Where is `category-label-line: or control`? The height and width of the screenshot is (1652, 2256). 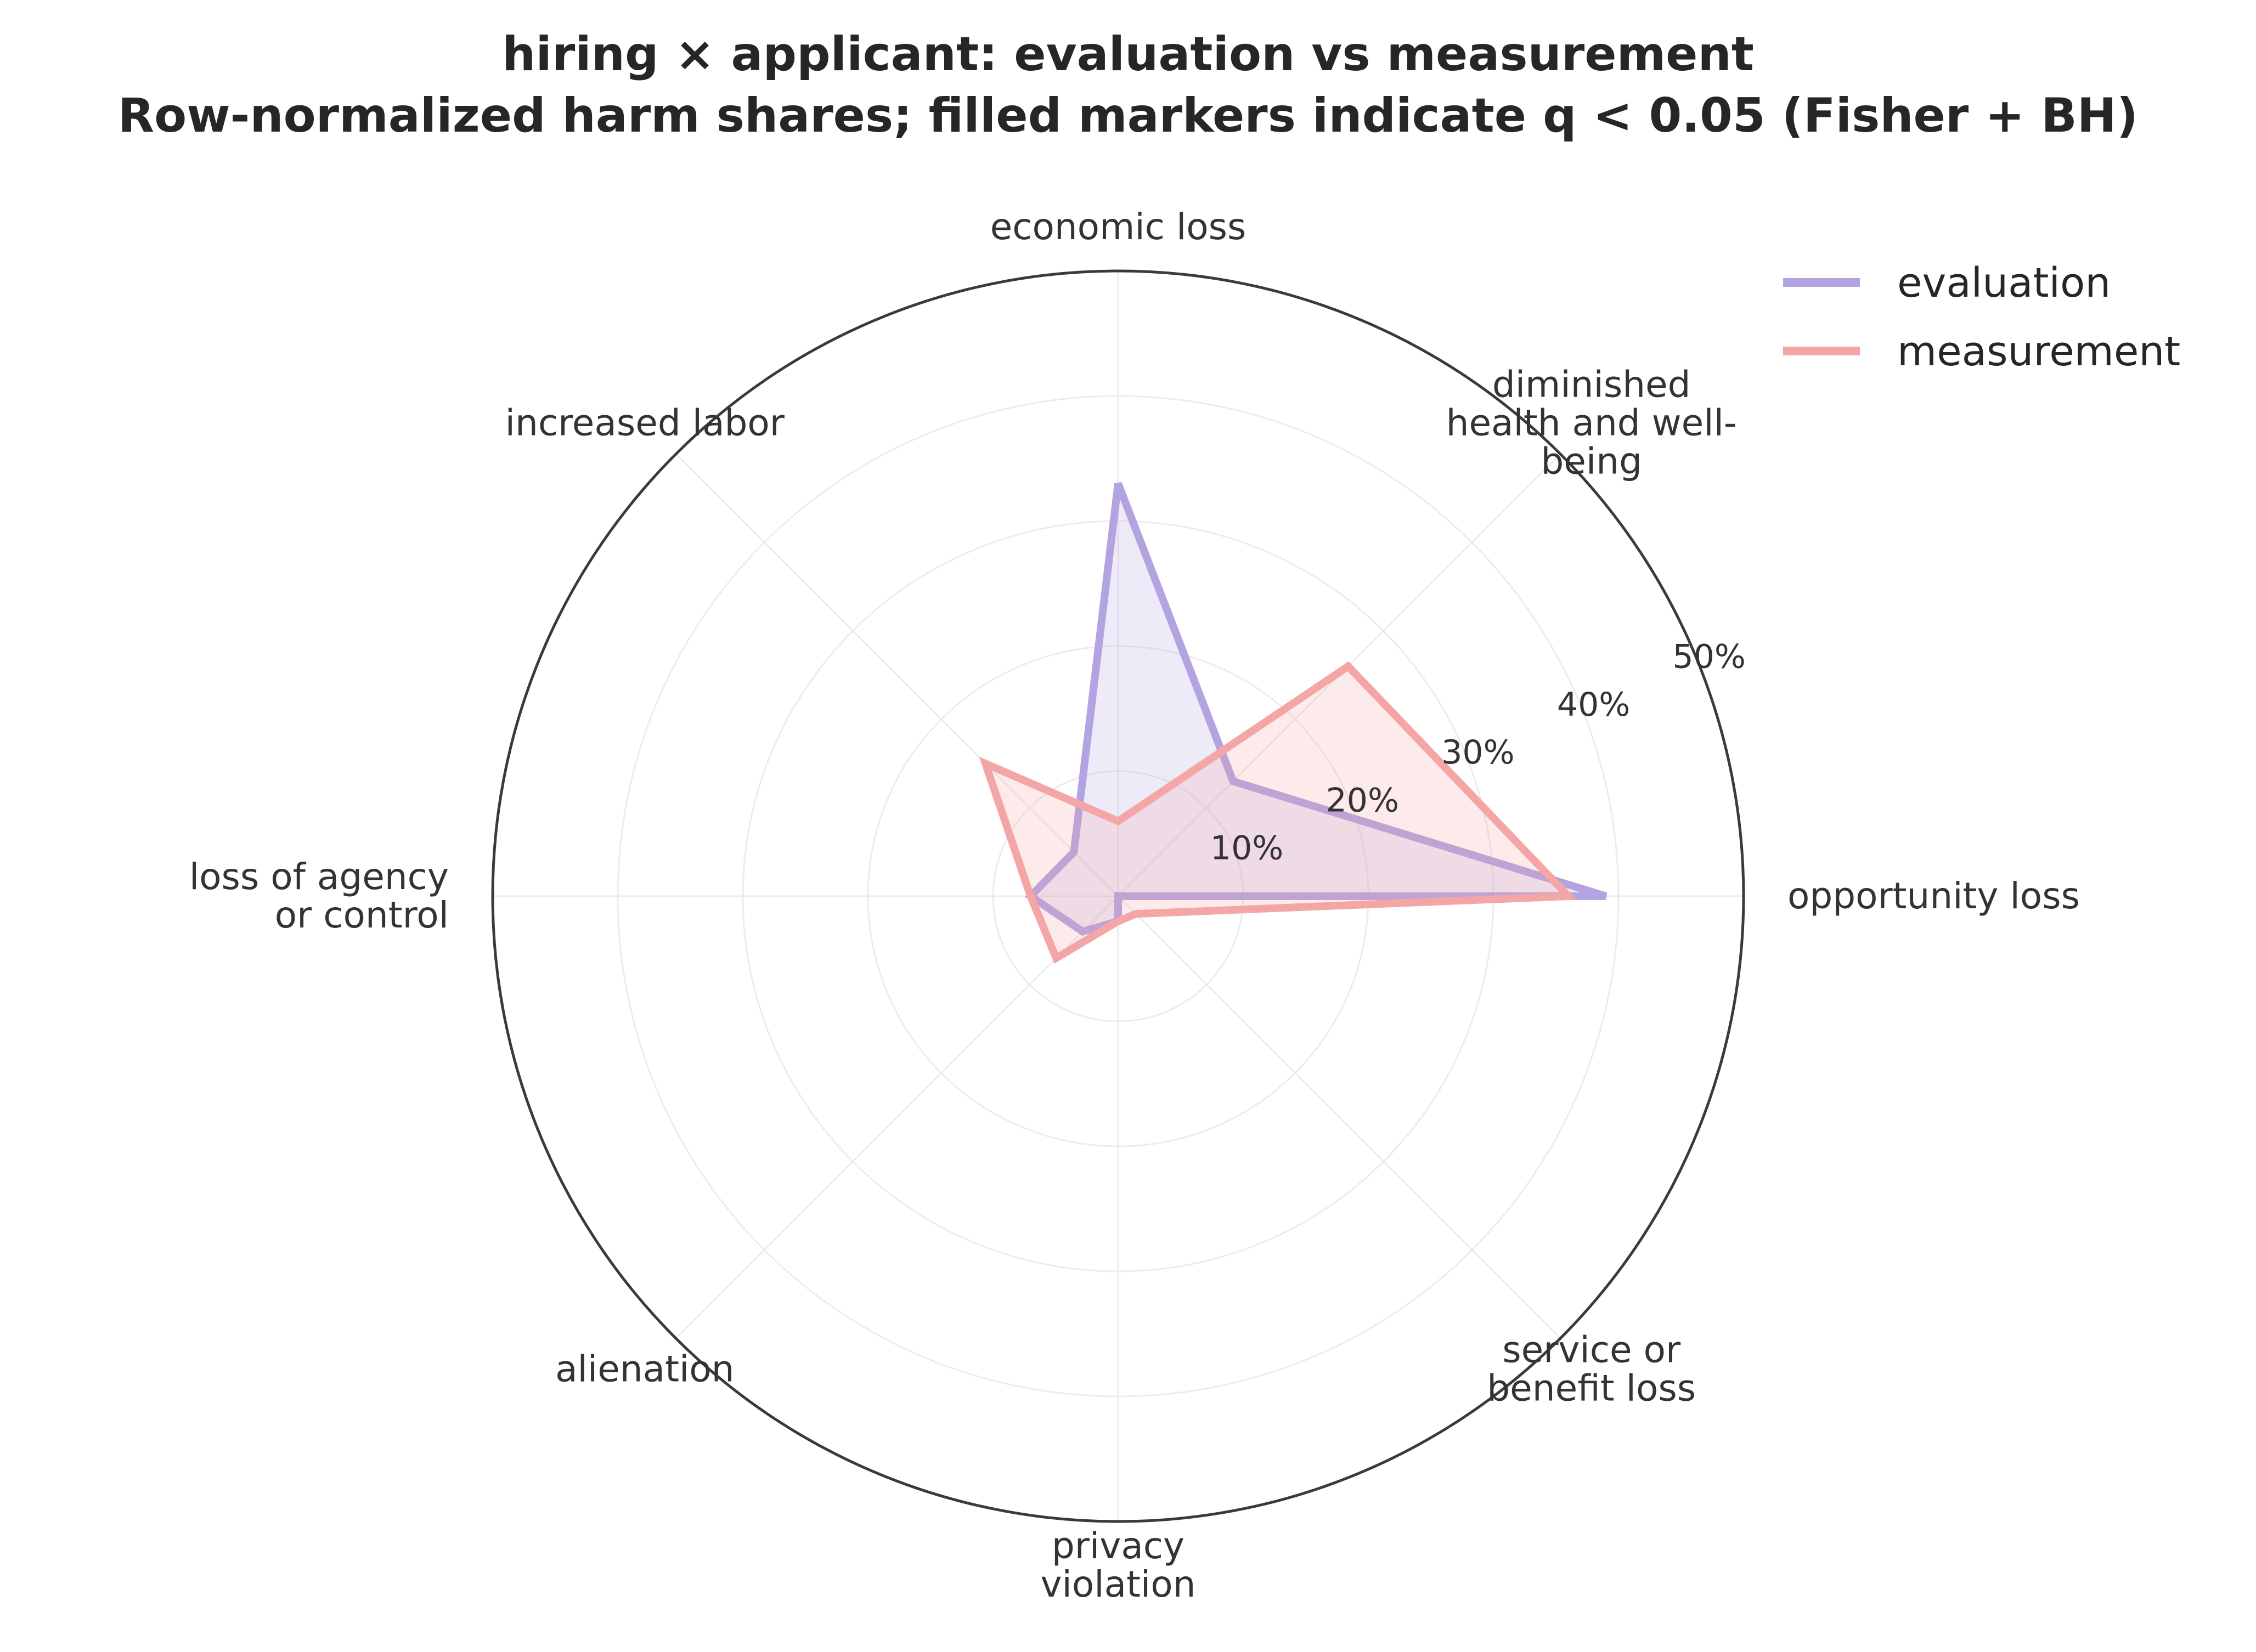
category-label-line: or control is located at coordinates (362, 915).